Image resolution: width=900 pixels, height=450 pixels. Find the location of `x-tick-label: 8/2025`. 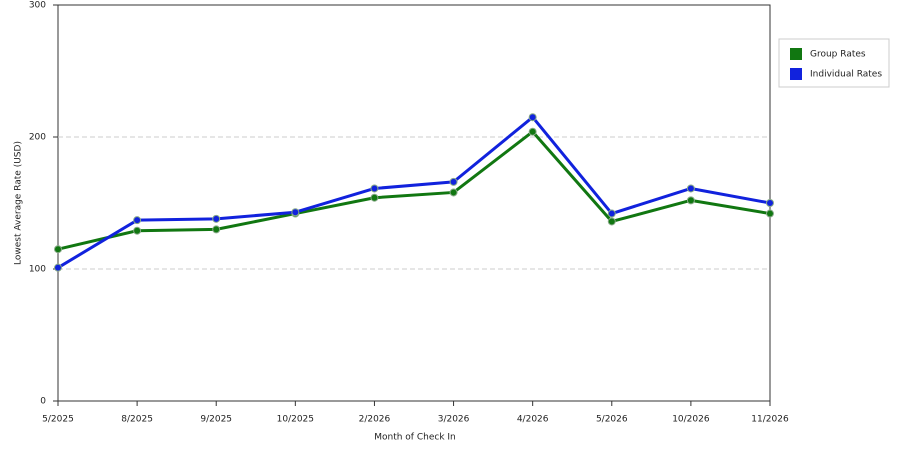

x-tick-label: 8/2025 is located at coordinates (137, 420).